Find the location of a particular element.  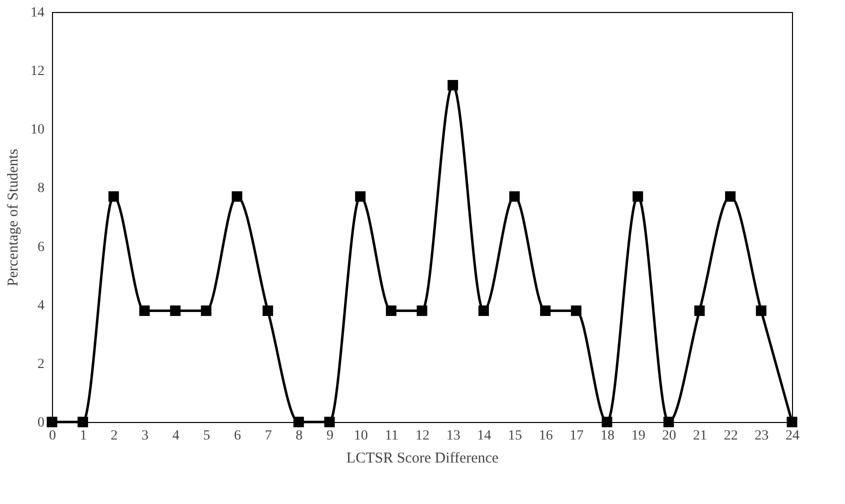

y-tick-label: 4 is located at coordinates (41, 306).